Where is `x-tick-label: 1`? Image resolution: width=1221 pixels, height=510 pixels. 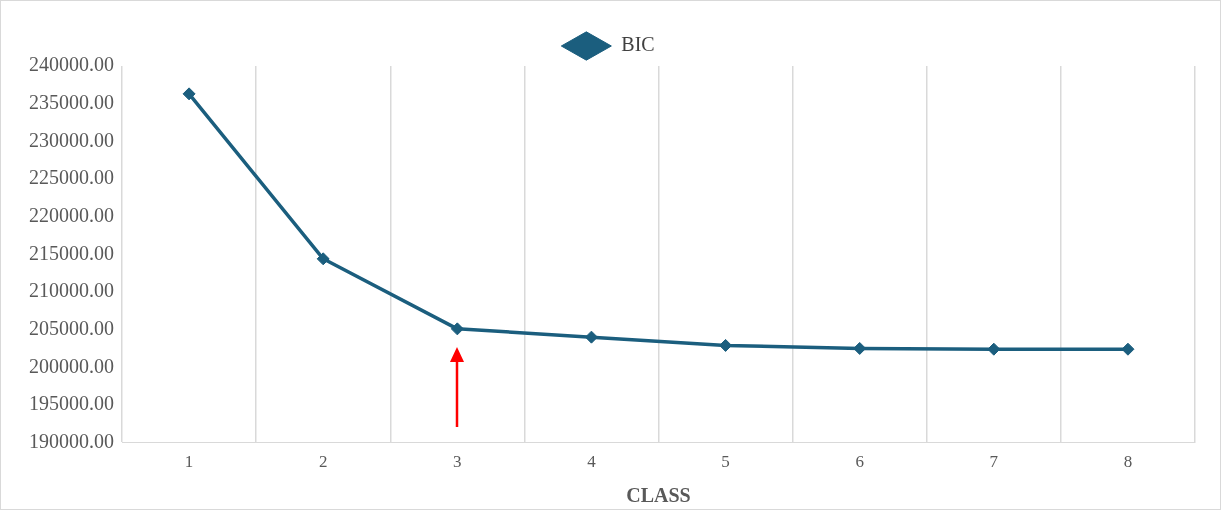
x-tick-label: 1 is located at coordinates (189, 462).